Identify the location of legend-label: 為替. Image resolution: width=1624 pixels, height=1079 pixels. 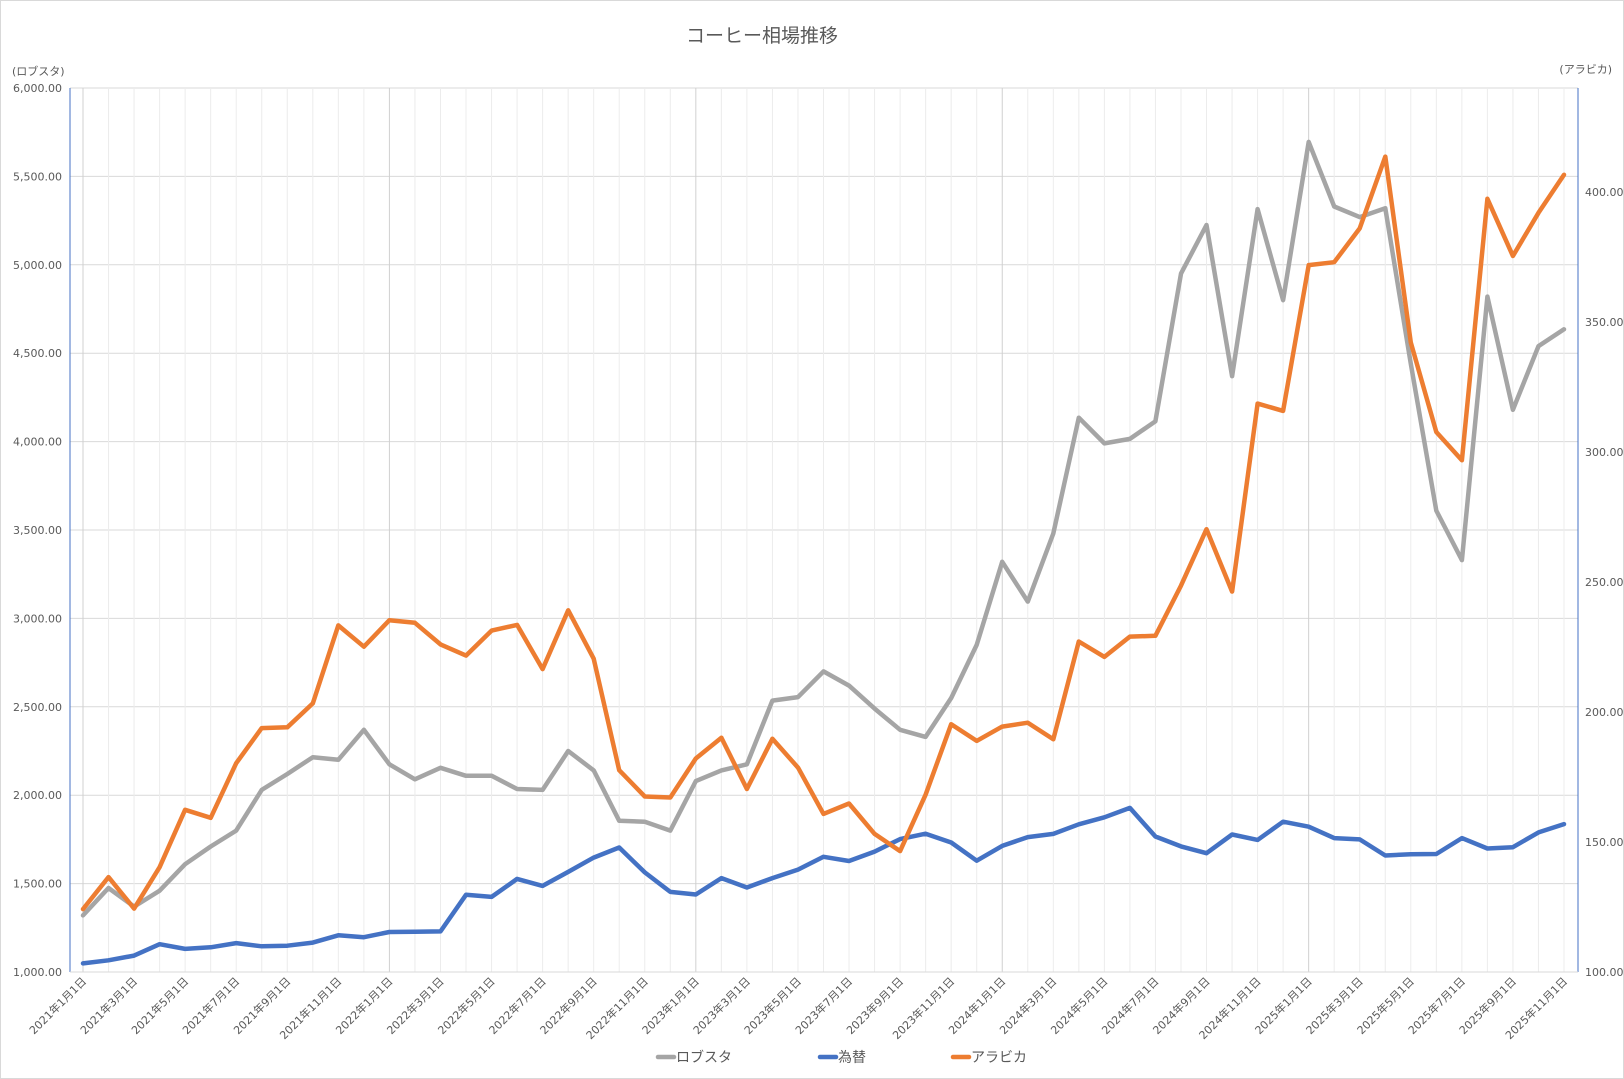
(852, 1058).